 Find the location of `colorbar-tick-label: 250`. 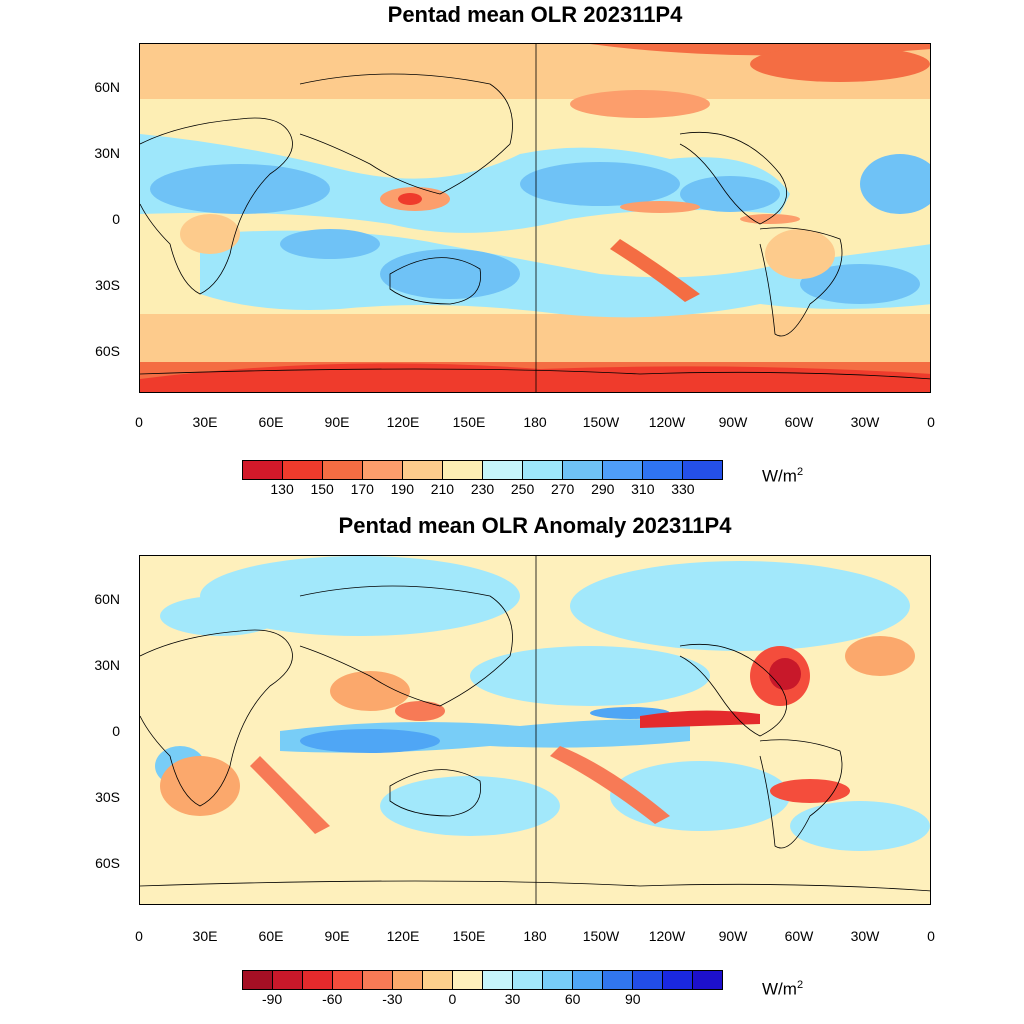

colorbar-tick-label: 250 is located at coordinates (522, 489).